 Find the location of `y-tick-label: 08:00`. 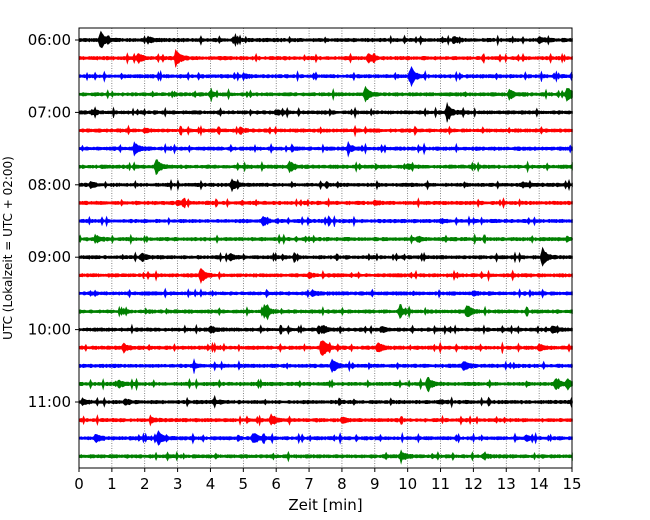

y-tick-label: 08:00 is located at coordinates (49, 185).